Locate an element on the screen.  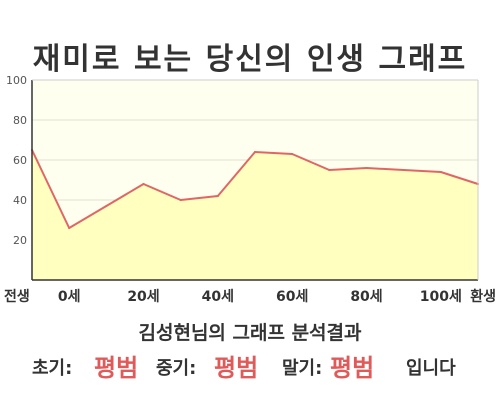
x-tick-label: 0세 is located at coordinates (69, 297).